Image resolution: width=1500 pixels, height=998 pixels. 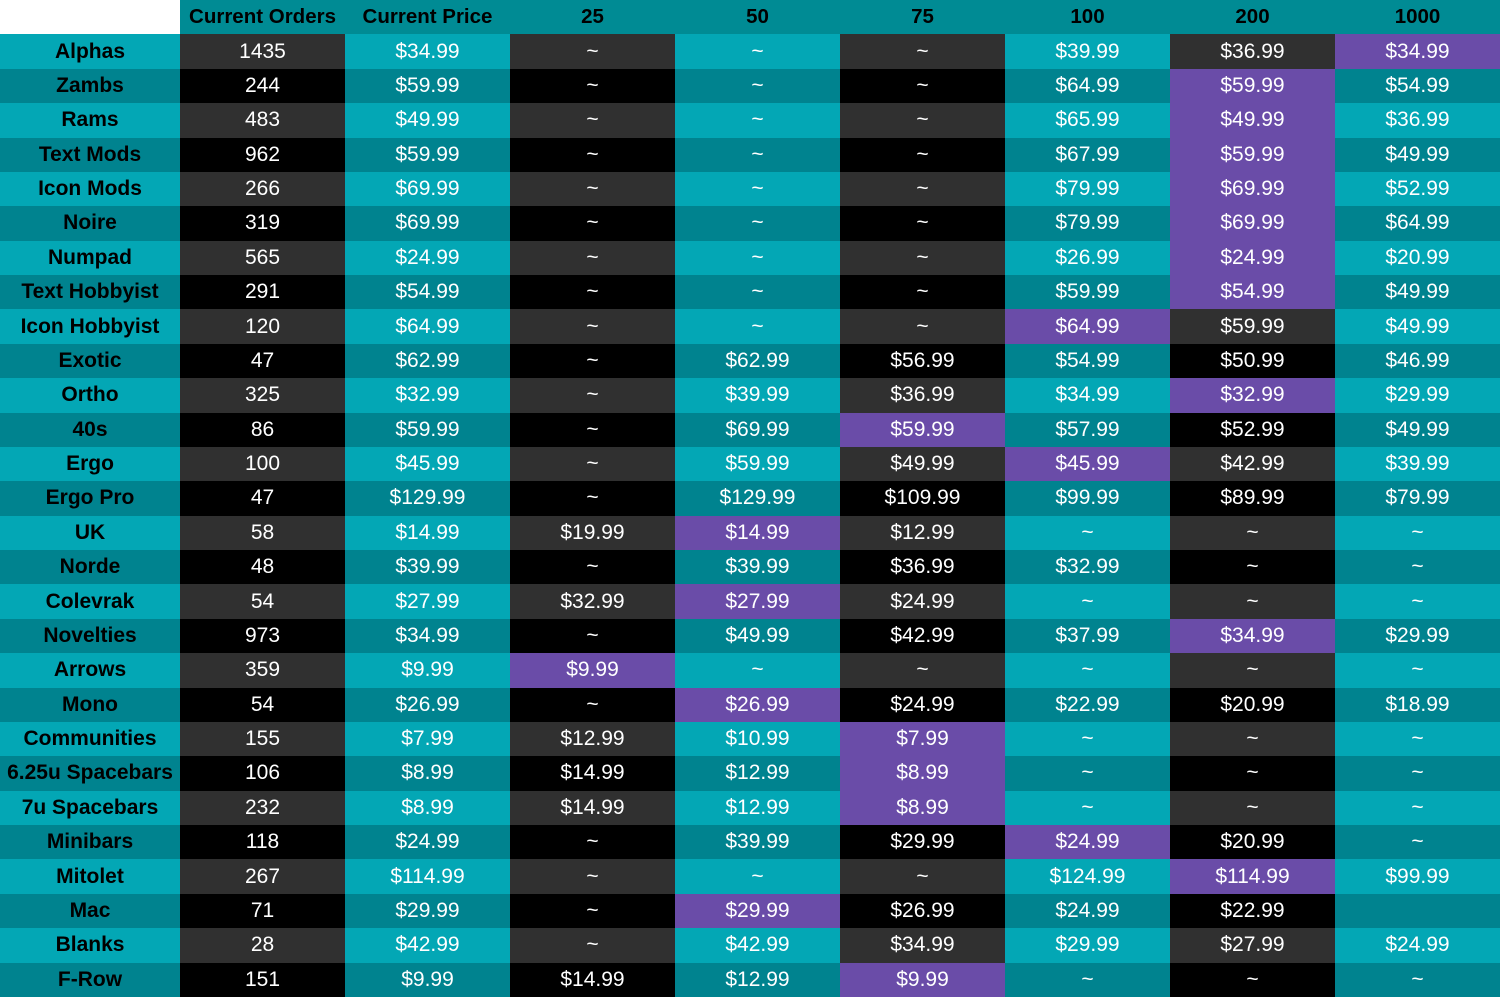 What do you see at coordinates (757, 292) in the screenshot?
I see `tier-50-cell-text-hobbyist: ~` at bounding box center [757, 292].